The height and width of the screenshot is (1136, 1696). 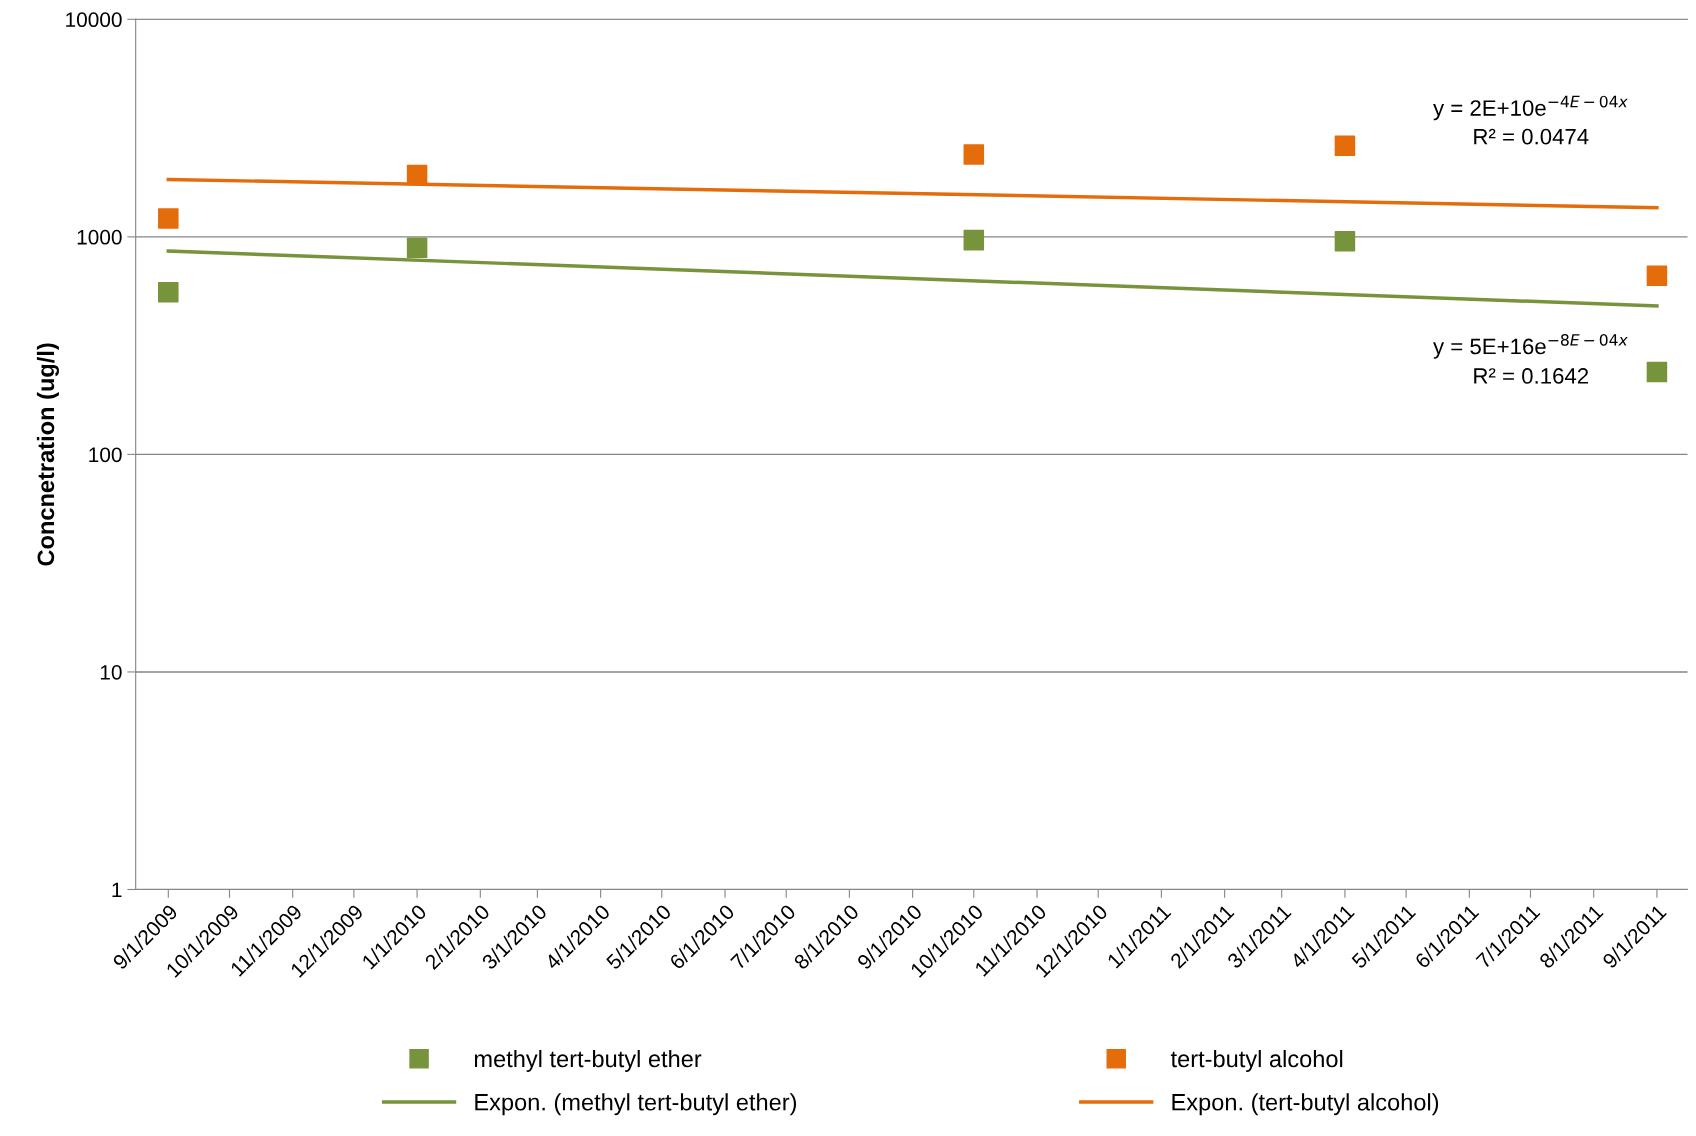 What do you see at coordinates (117, 890) in the screenshot?
I see `y-tick-label: 1` at bounding box center [117, 890].